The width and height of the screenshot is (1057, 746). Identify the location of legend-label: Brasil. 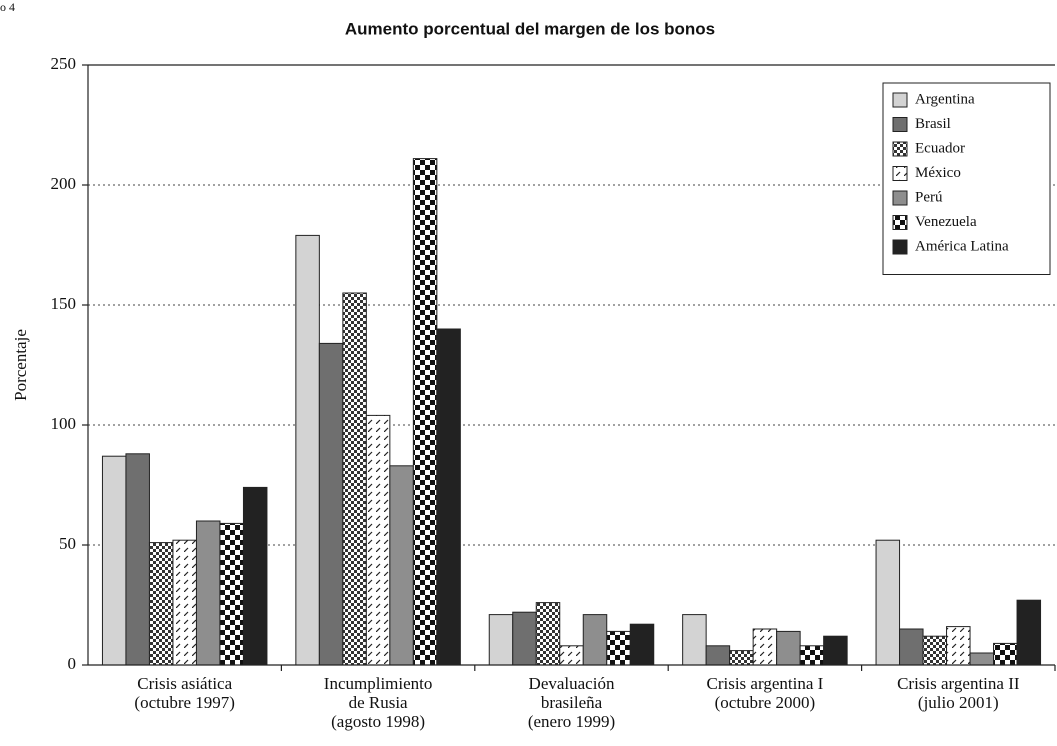
(933, 124).